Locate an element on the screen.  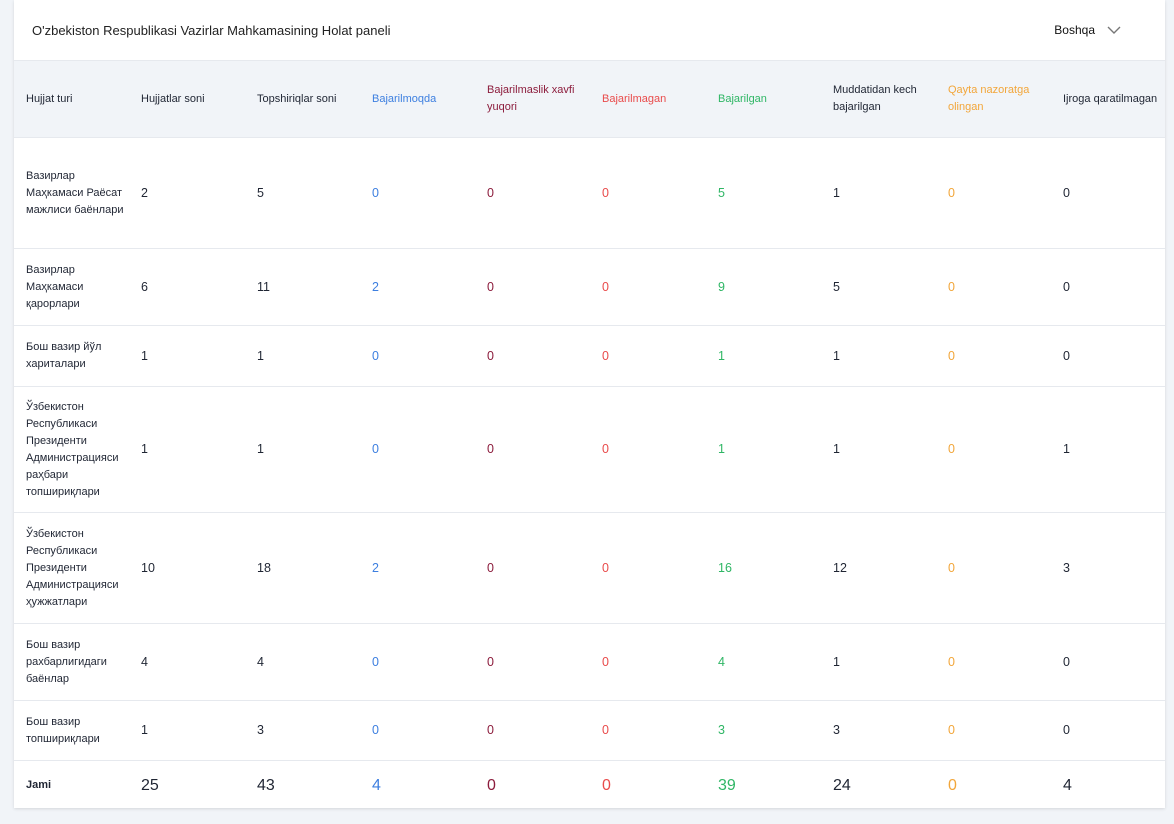
value-cell: 6 is located at coordinates (187, 287).